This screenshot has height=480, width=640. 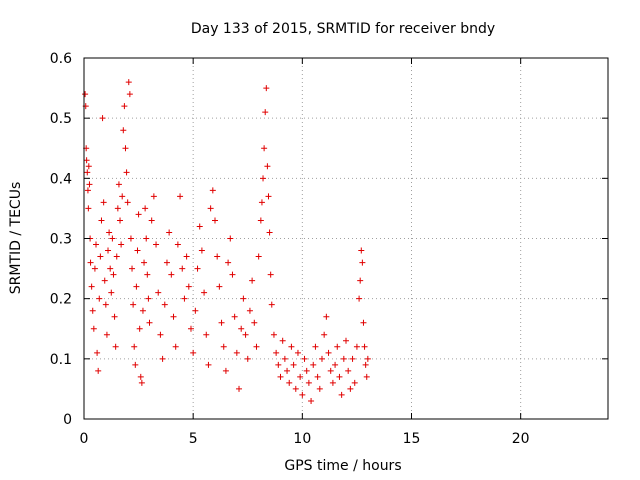 I want to click on y-axis-label: SRMTID / TECUs, so click(x=16, y=238).